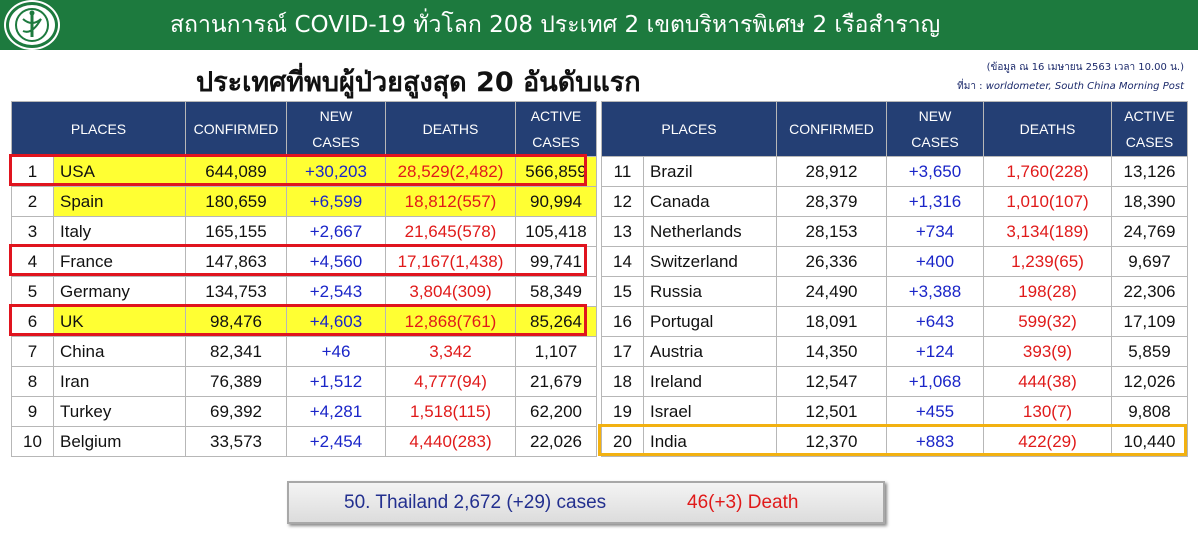 The image size is (1198, 545). Describe the element at coordinates (236, 291) in the screenshot. I see `confirmed-cell: 134,753` at that location.